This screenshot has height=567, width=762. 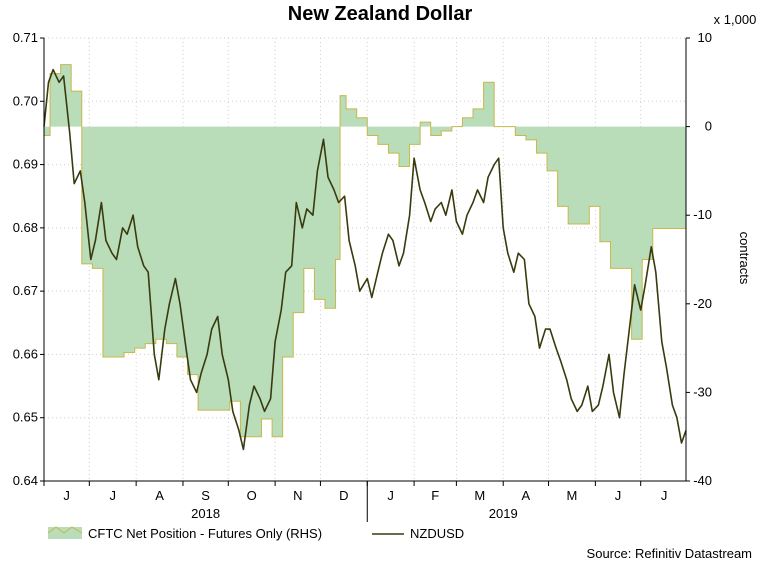 I want to click on right-axis-ticks: -40 -30 -20 -10 0 10, so click(x=699, y=259).